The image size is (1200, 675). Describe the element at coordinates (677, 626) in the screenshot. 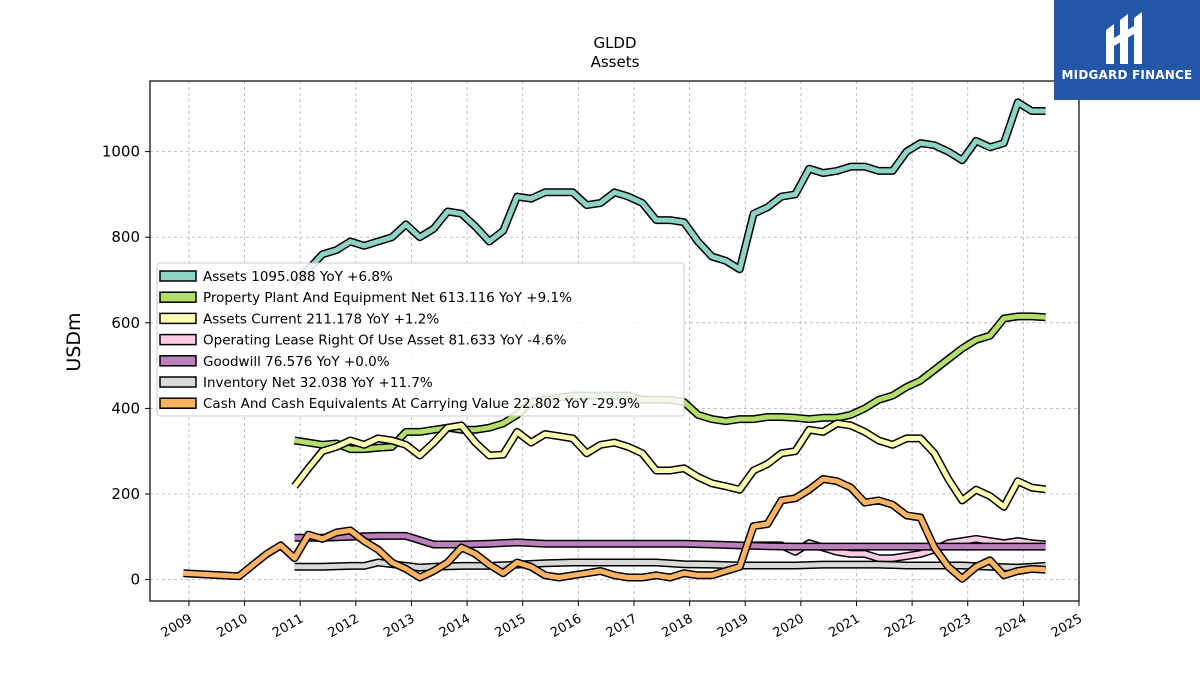

I see `x-tick-label: 2018` at that location.